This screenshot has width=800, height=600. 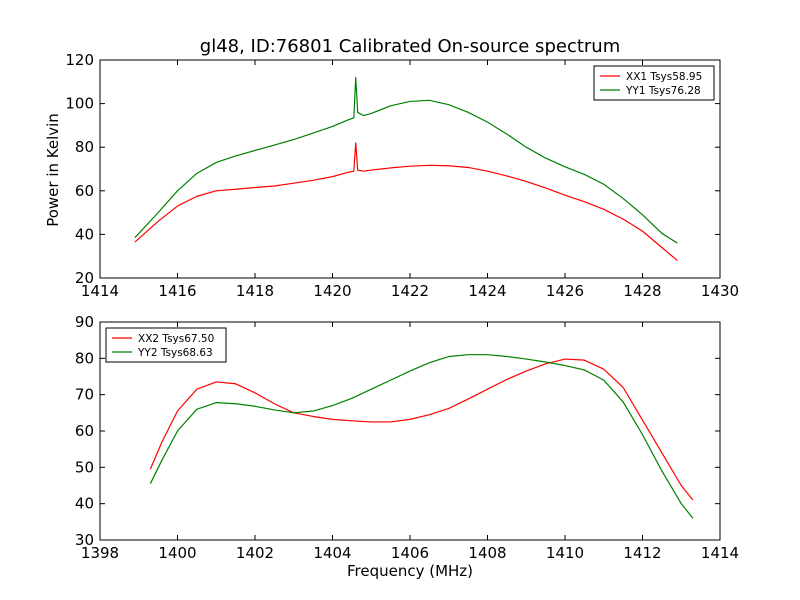 What do you see at coordinates (332, 291) in the screenshot?
I see `x-tick-label: 1420` at bounding box center [332, 291].